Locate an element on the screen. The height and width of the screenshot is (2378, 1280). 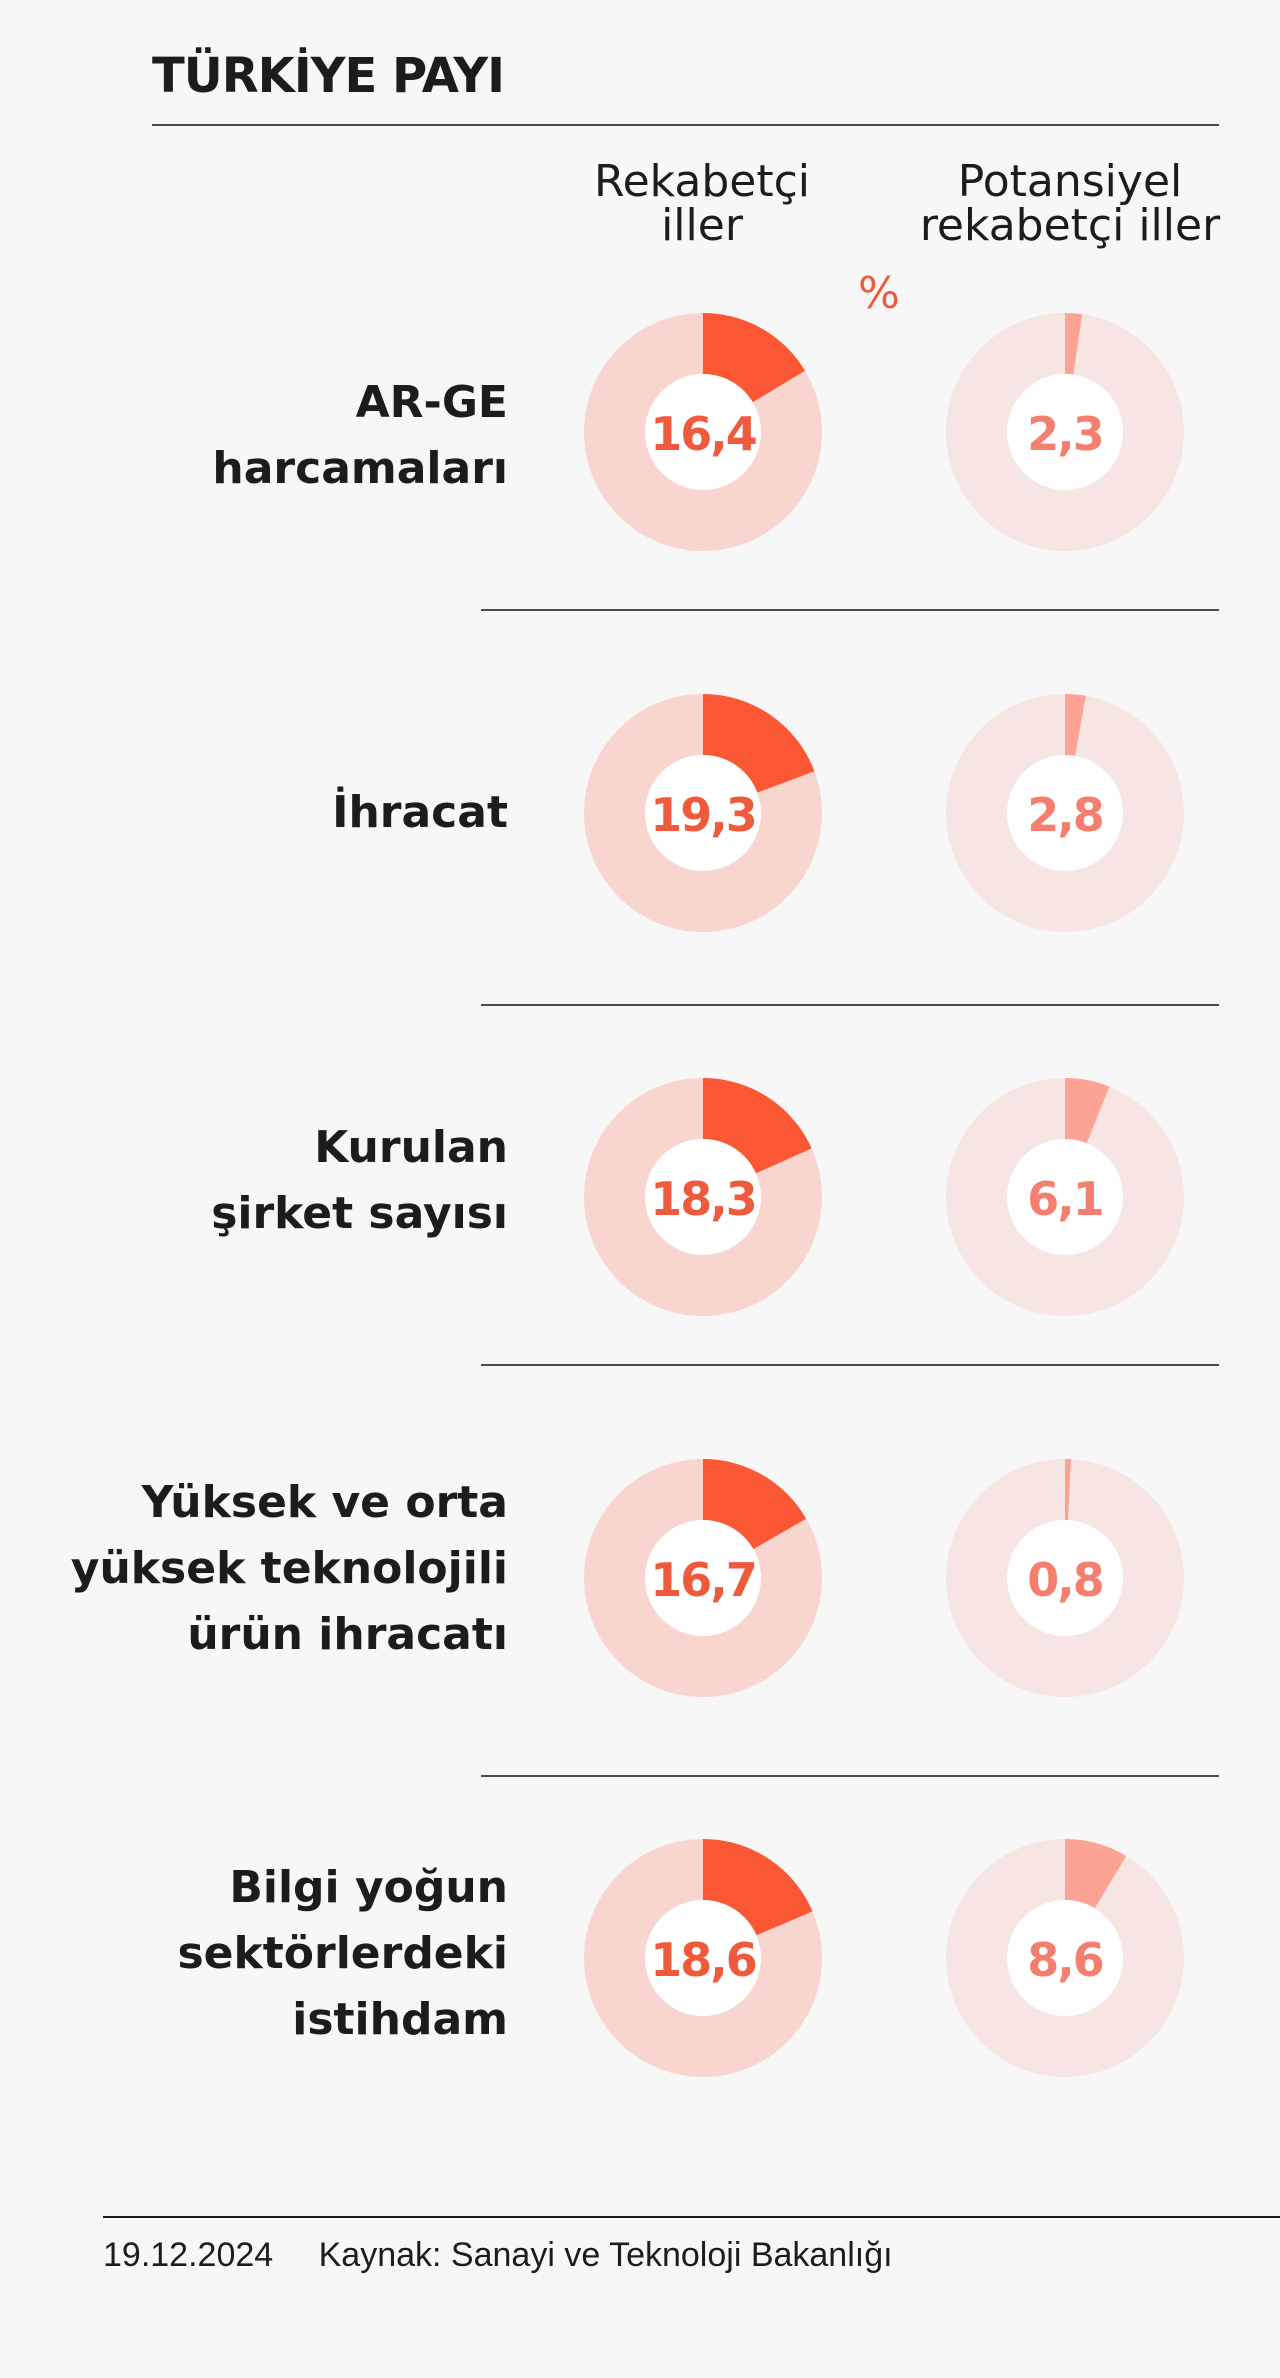
competitive-donut: 18,3 is located at coordinates (703, 1197).